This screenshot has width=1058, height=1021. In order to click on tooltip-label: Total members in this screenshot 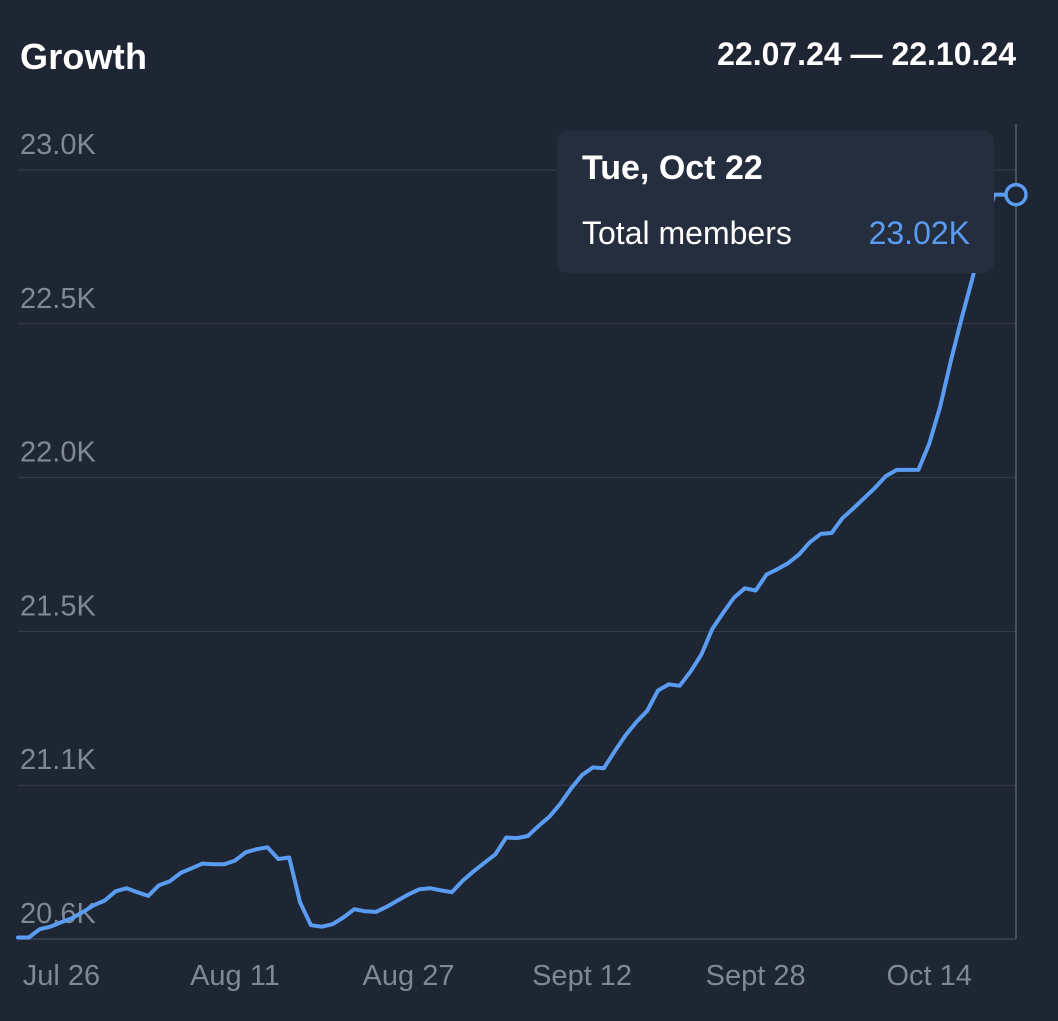, I will do `click(687, 233)`.